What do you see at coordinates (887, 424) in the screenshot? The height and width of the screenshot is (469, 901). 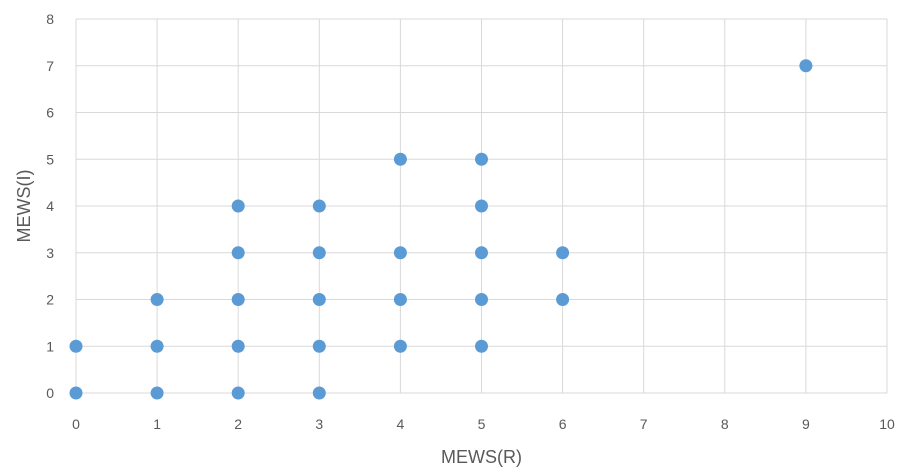 I see `x-tick-label: 10` at bounding box center [887, 424].